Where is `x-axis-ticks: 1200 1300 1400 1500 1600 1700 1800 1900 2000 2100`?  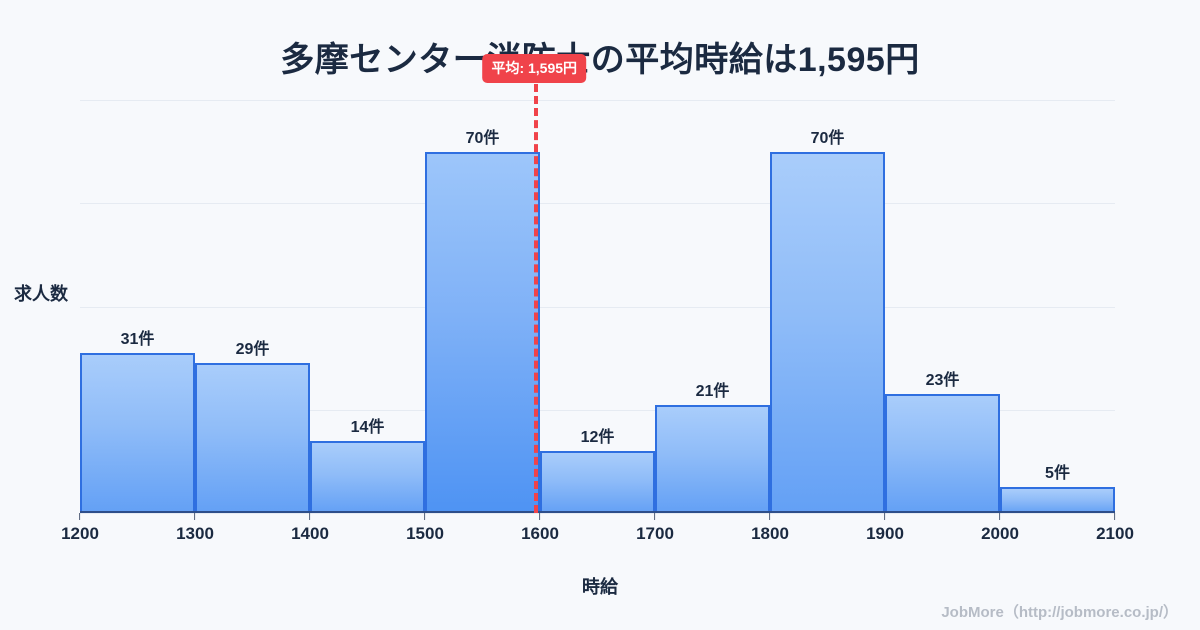 x-axis-ticks: 1200 1300 1400 1500 1600 1700 1800 1900 2000 2100 is located at coordinates (597, 531).